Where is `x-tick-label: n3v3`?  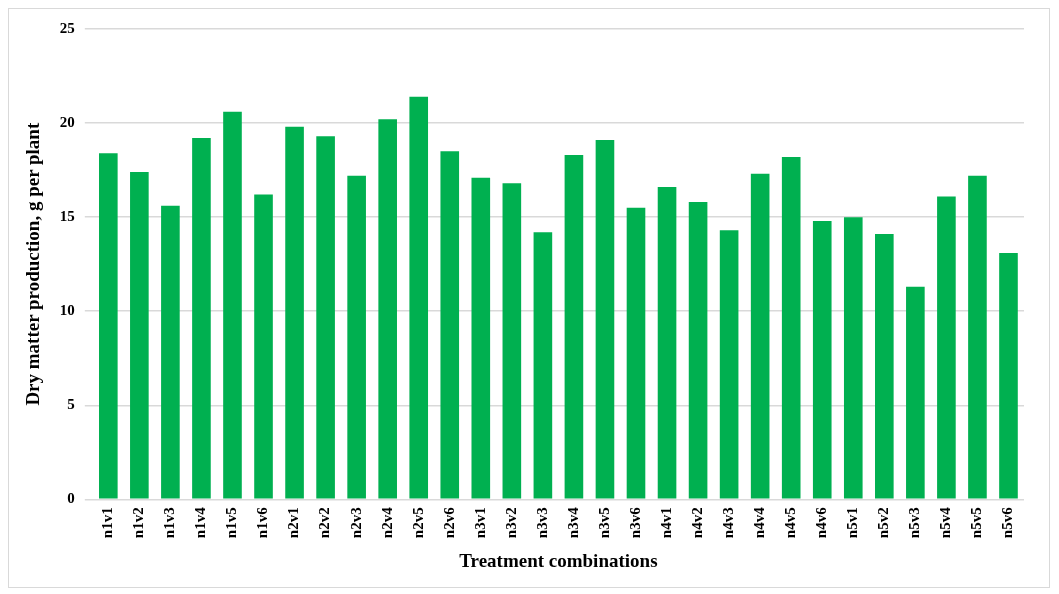 x-tick-label: n3v3 is located at coordinates (541, 523).